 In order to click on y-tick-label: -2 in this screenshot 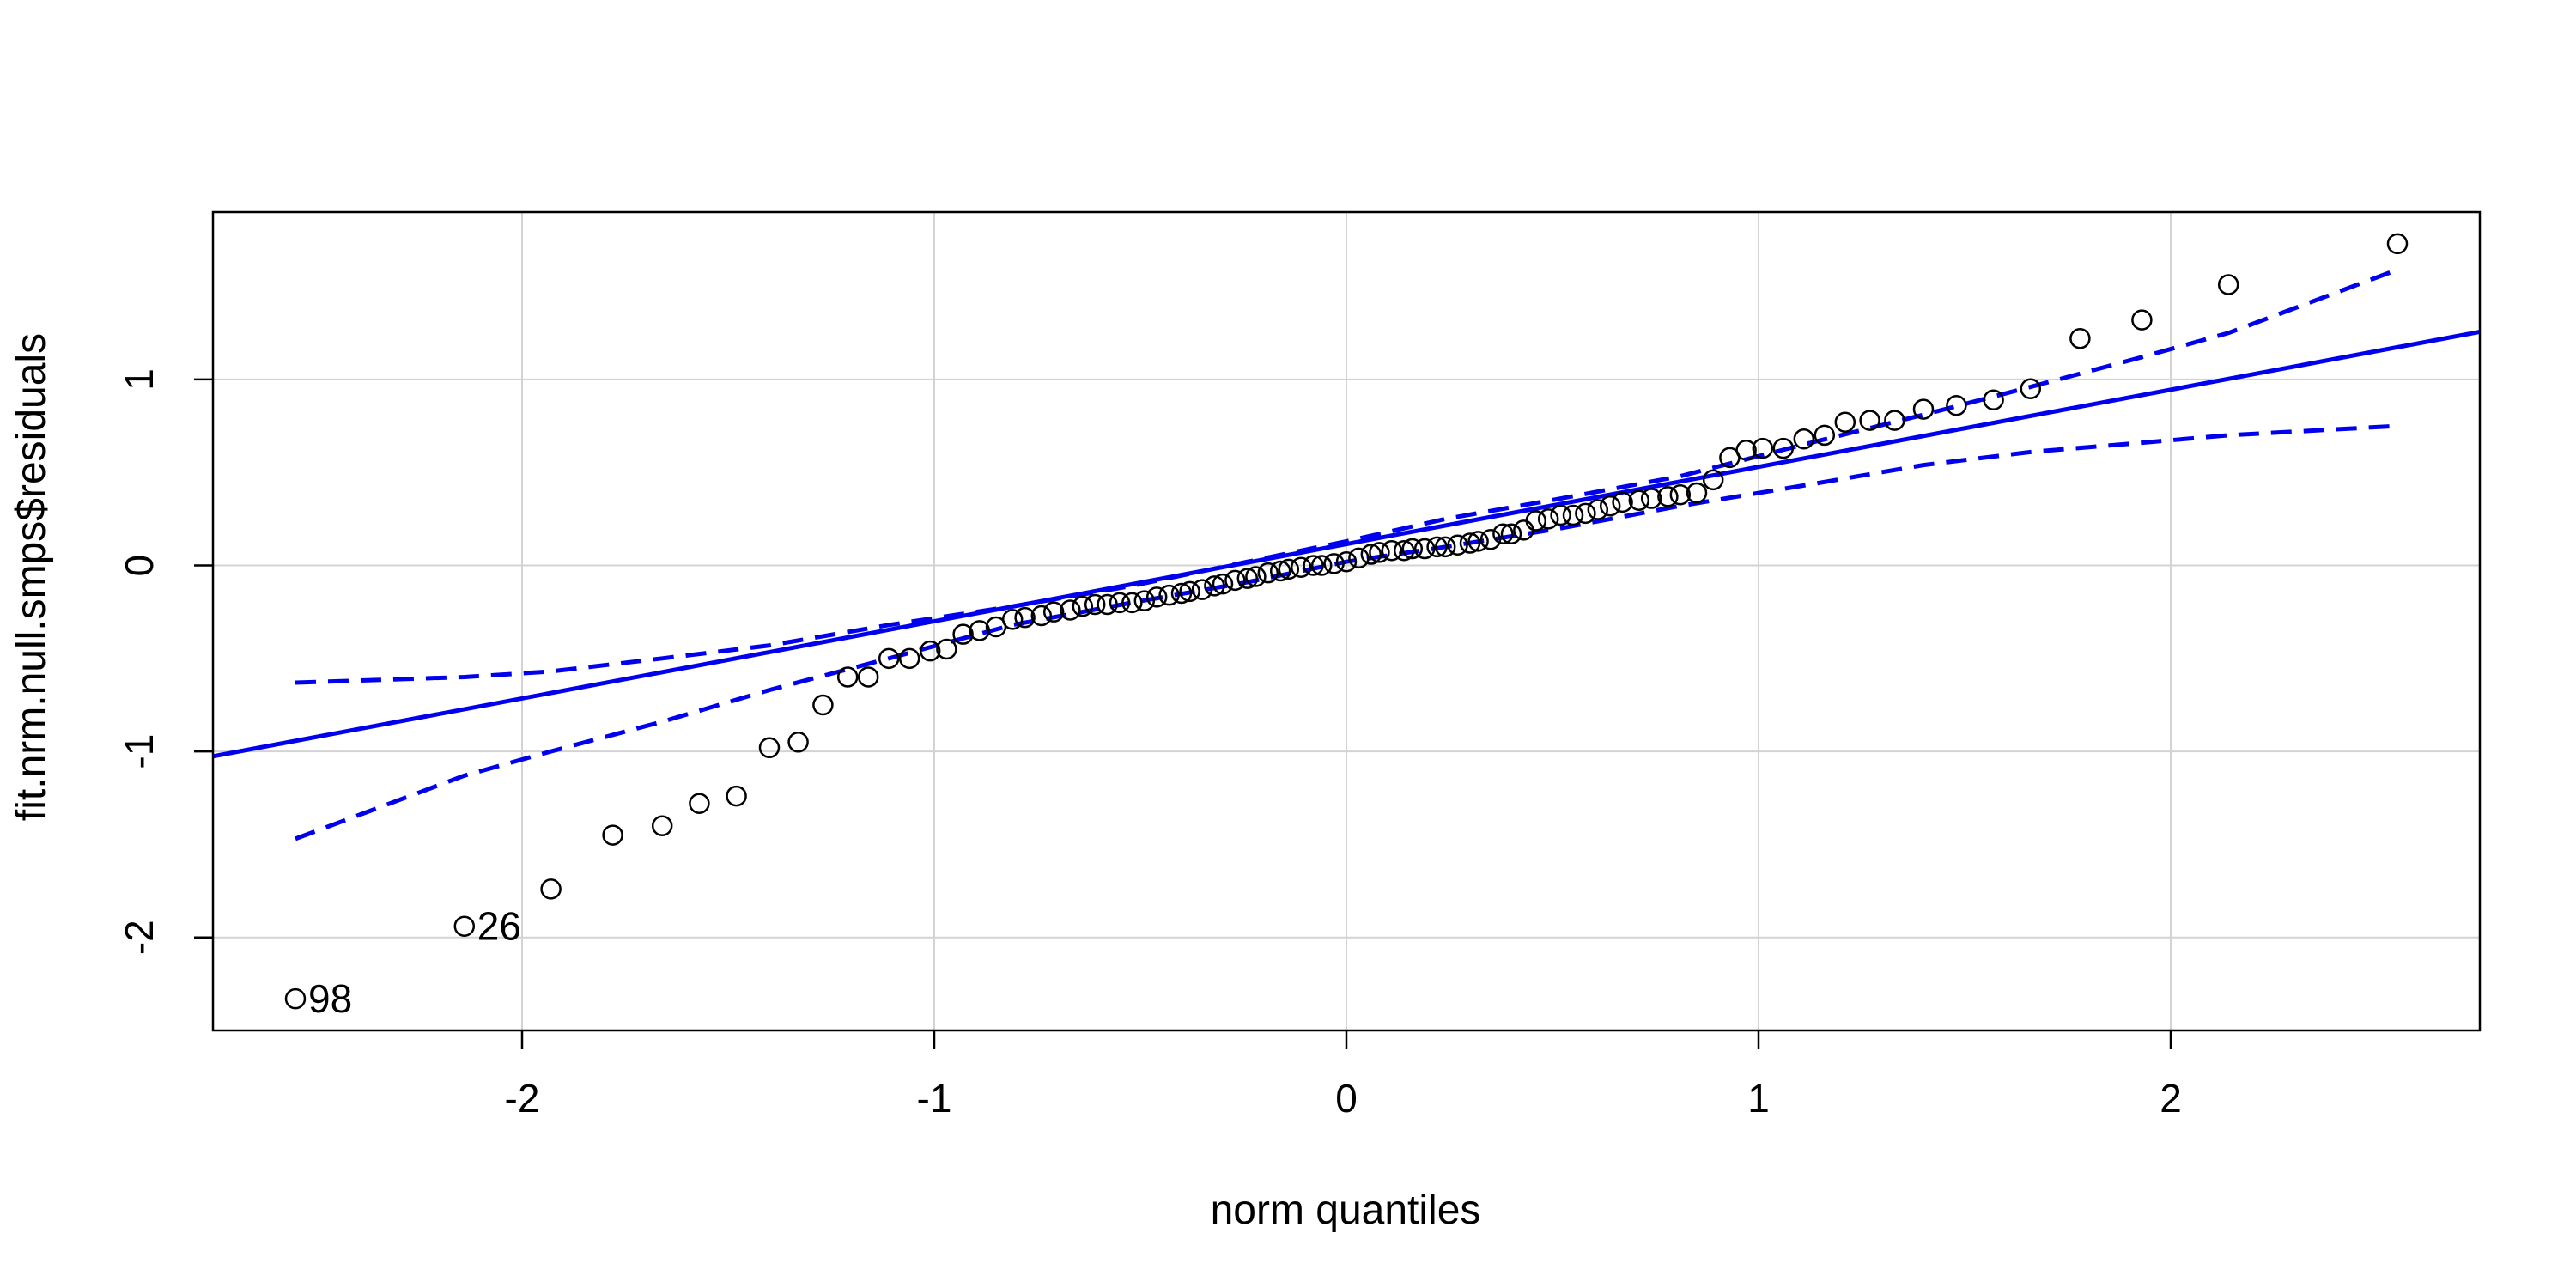, I will do `click(139, 937)`.